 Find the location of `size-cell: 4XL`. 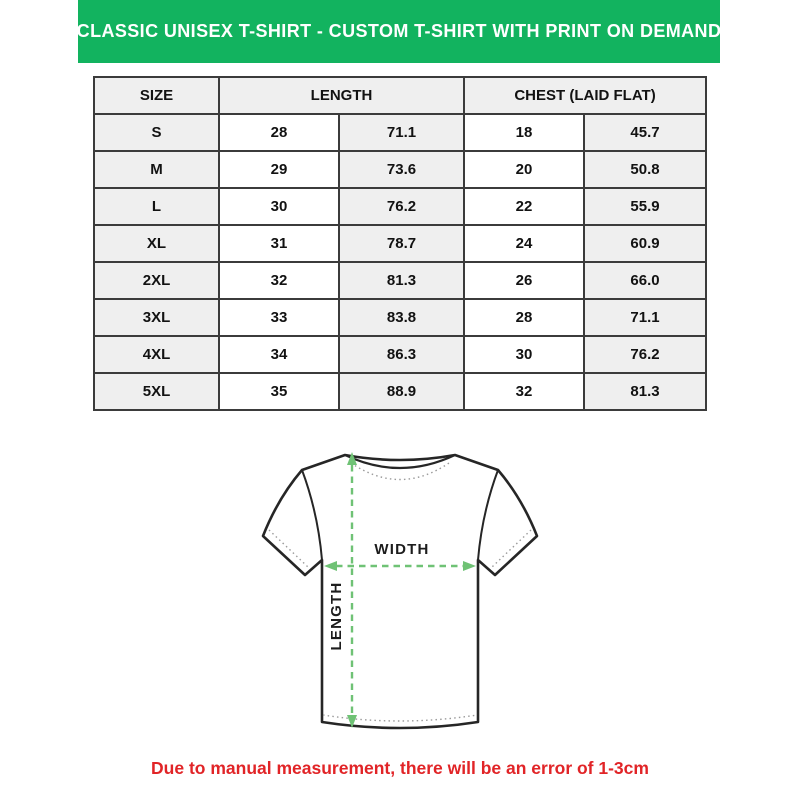

size-cell: 4XL is located at coordinates (156, 354).